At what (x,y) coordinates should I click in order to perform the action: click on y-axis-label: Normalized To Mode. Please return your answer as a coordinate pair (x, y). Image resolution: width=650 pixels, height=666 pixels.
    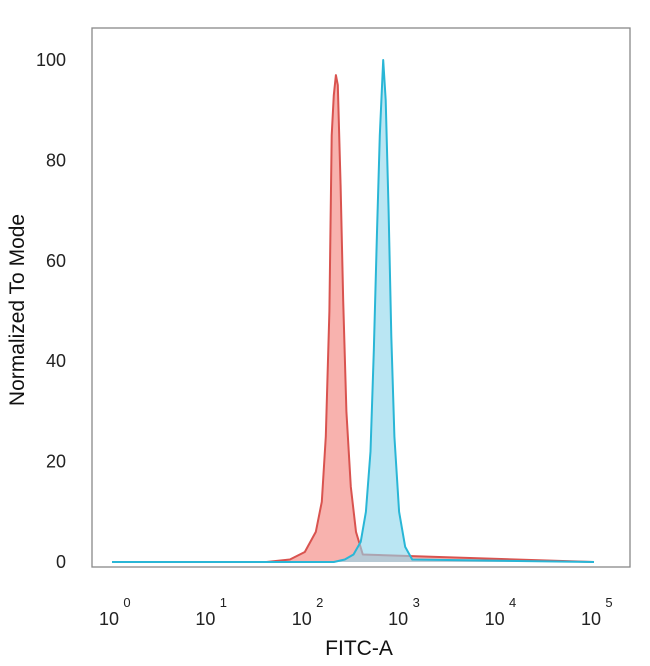
    Looking at the image, I should click on (17, 310).